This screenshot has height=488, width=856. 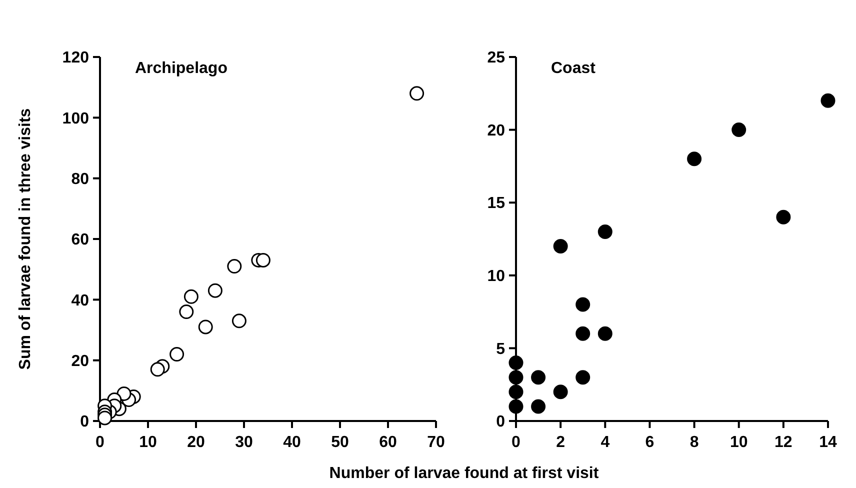 What do you see at coordinates (80, 240) in the screenshot?
I see `y-tick-label: 60` at bounding box center [80, 240].